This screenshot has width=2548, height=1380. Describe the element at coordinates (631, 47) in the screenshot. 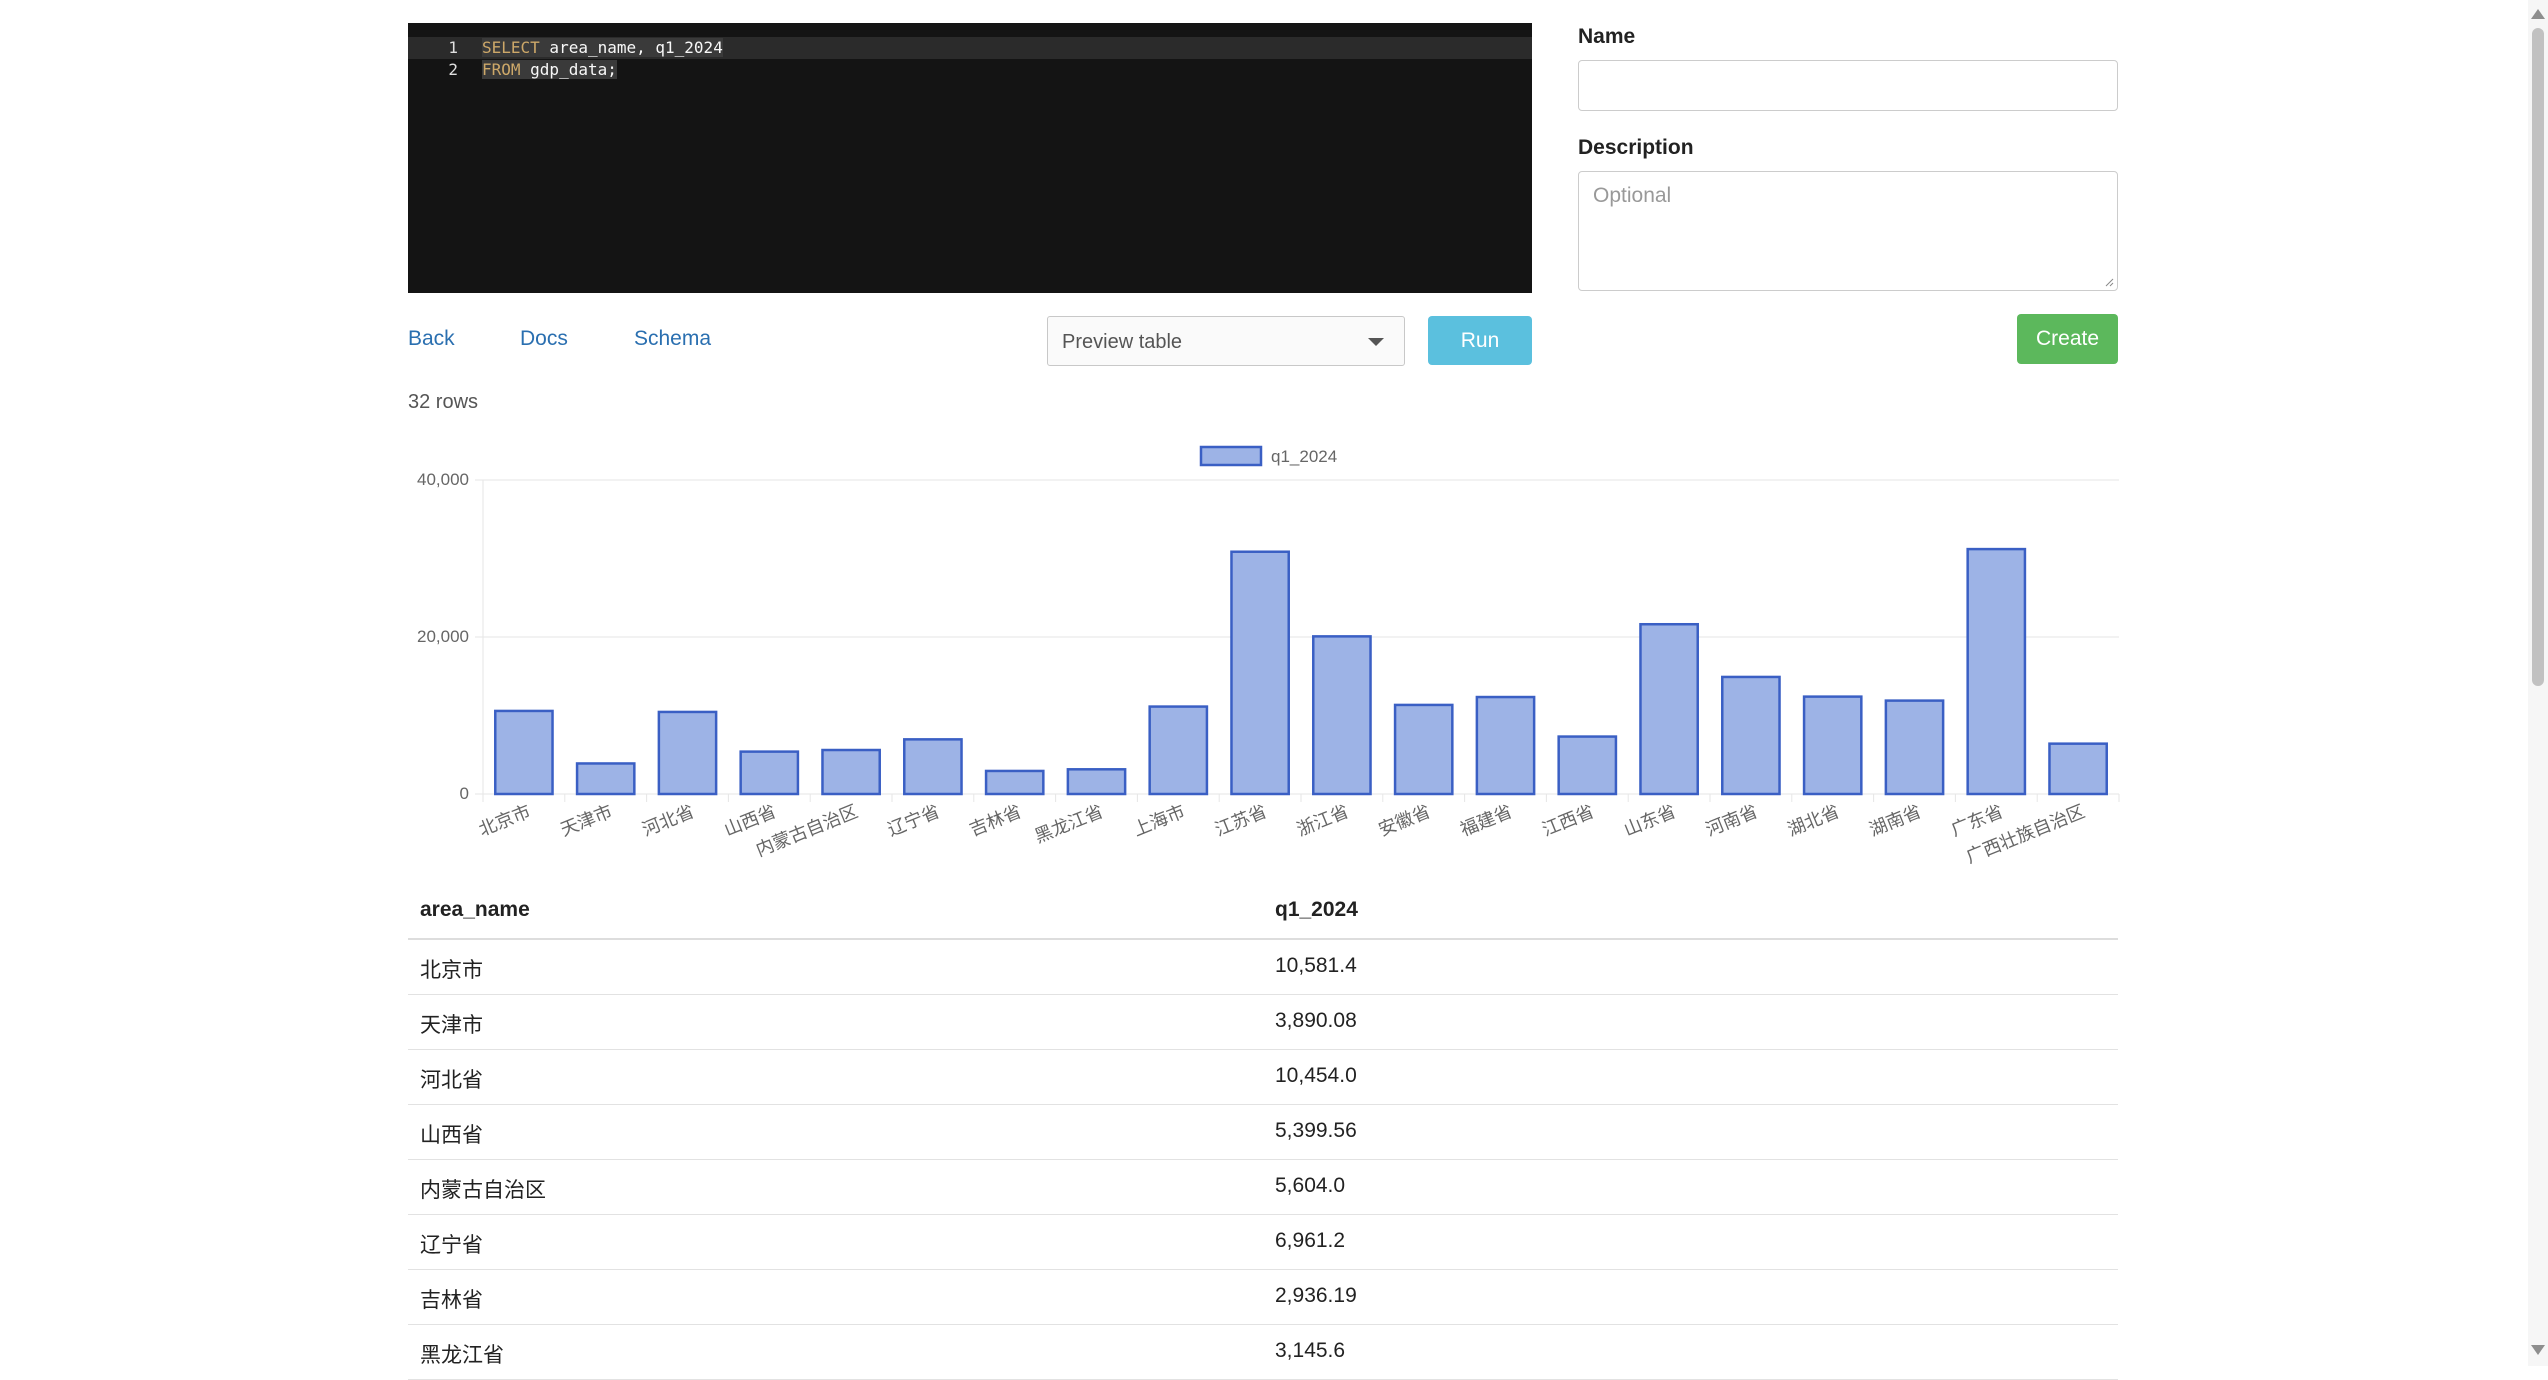

I see `sql-text: area_name, q1_2024` at that location.